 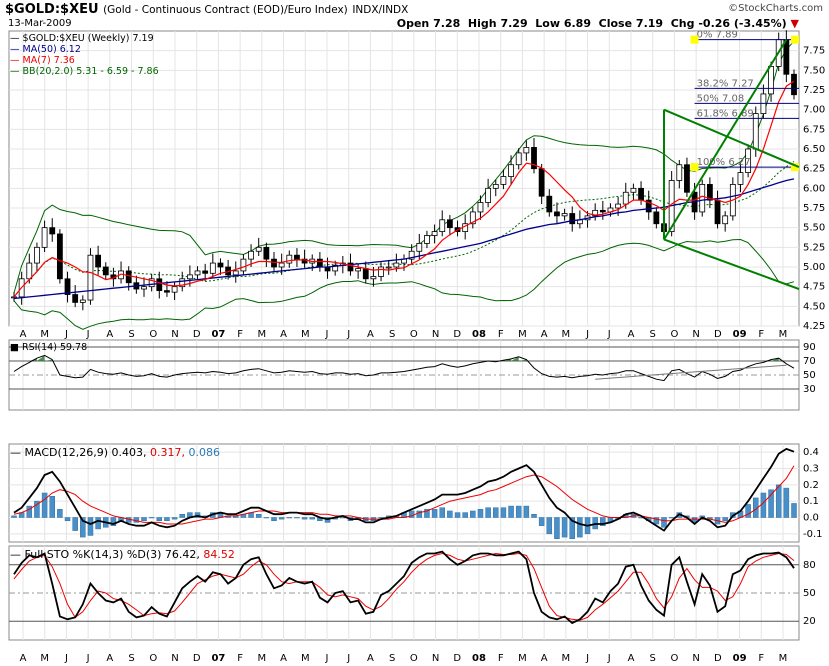 What do you see at coordinates (814, 326) in the screenshot?
I see `y-tick-price: 4.25` at bounding box center [814, 326].